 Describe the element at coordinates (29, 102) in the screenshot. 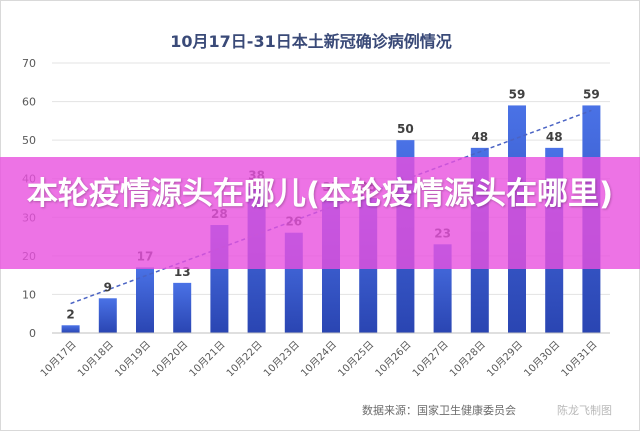

I see `y-tick-label: 60` at that location.